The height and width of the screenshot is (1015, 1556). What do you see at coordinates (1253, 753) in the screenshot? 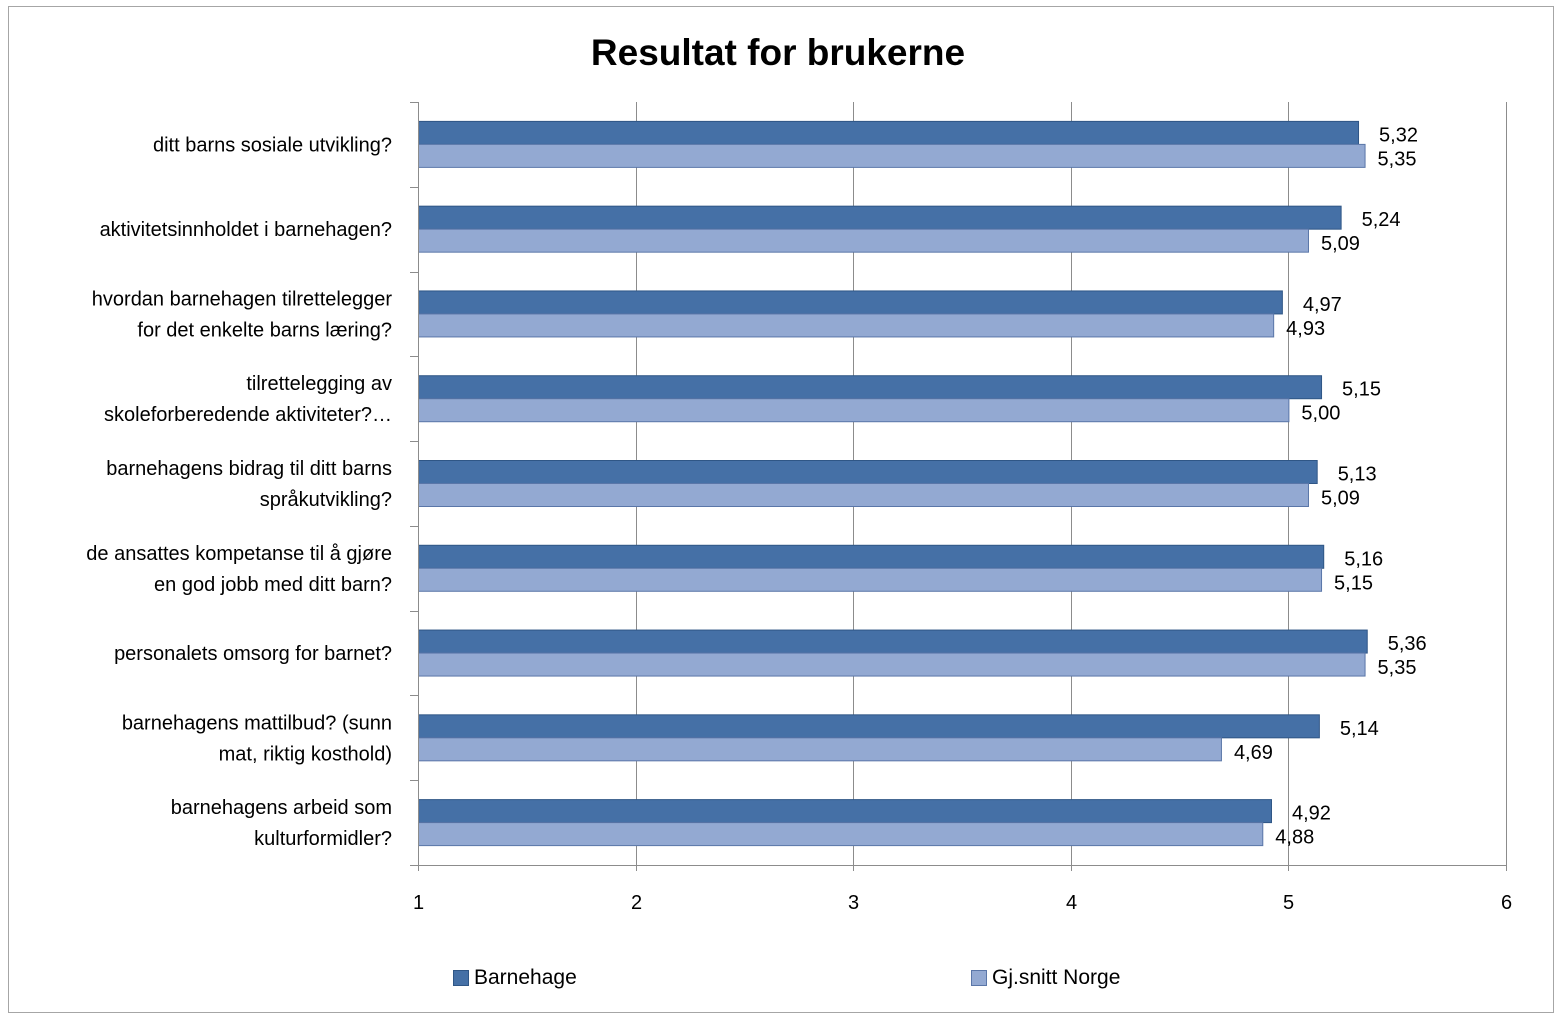
I see `data-label: 4,69` at bounding box center [1253, 753].